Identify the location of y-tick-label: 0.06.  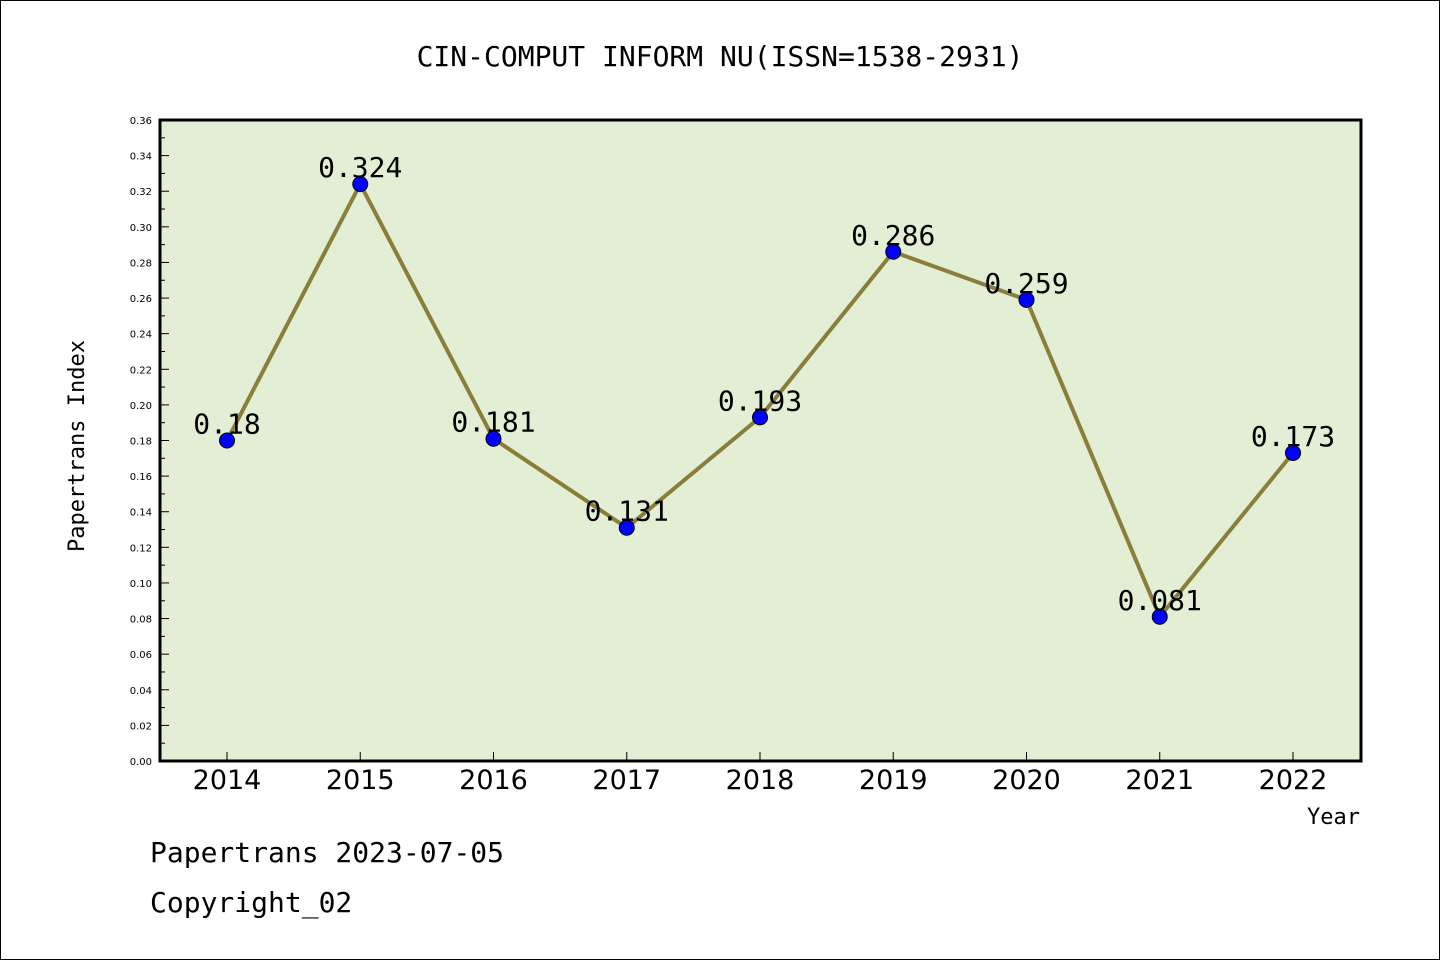
(141, 655).